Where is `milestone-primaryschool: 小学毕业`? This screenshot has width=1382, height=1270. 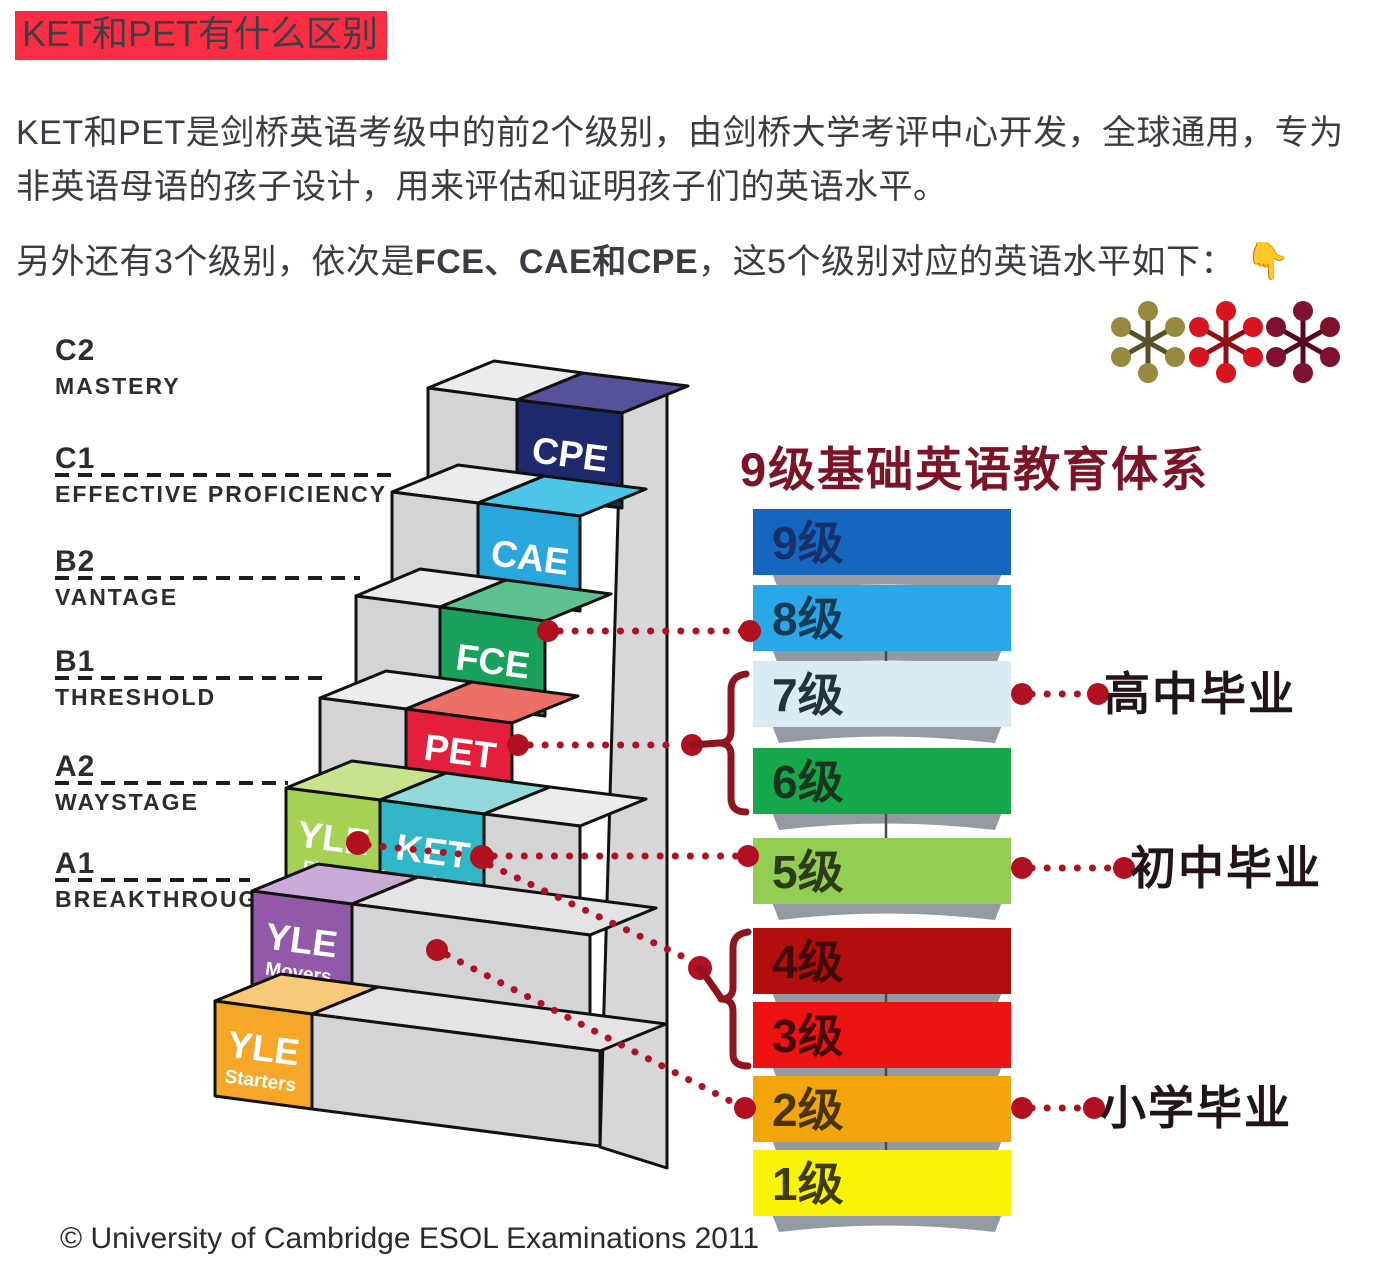
milestone-primaryschool: 小学毕业 is located at coordinates (1196, 1108).